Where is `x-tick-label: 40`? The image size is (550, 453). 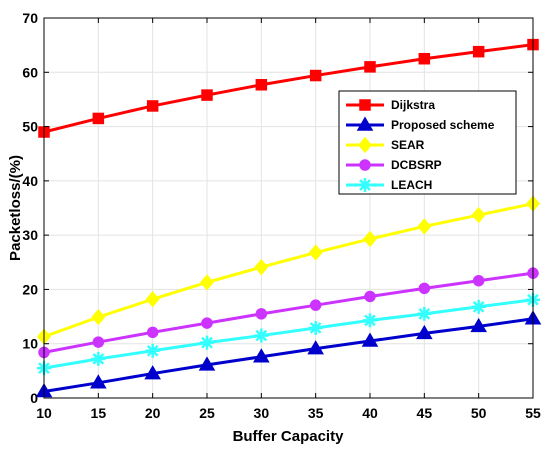
x-tick-label: 40 is located at coordinates (370, 413).